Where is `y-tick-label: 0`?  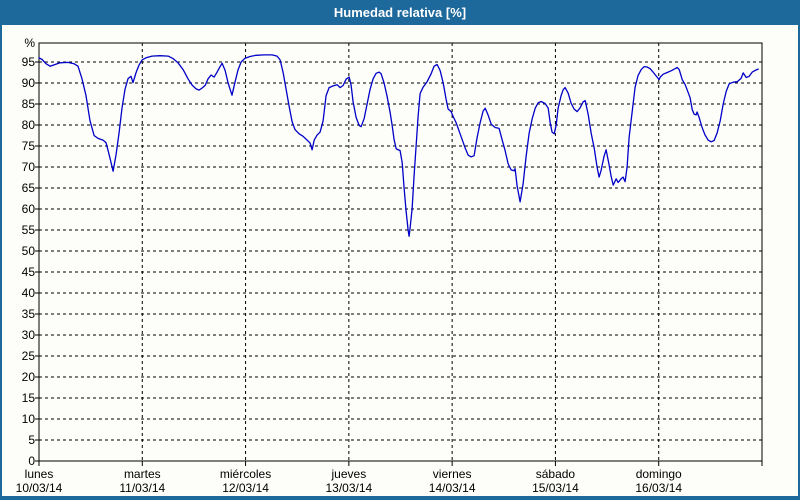 y-tick-label: 0 is located at coordinates (31, 461).